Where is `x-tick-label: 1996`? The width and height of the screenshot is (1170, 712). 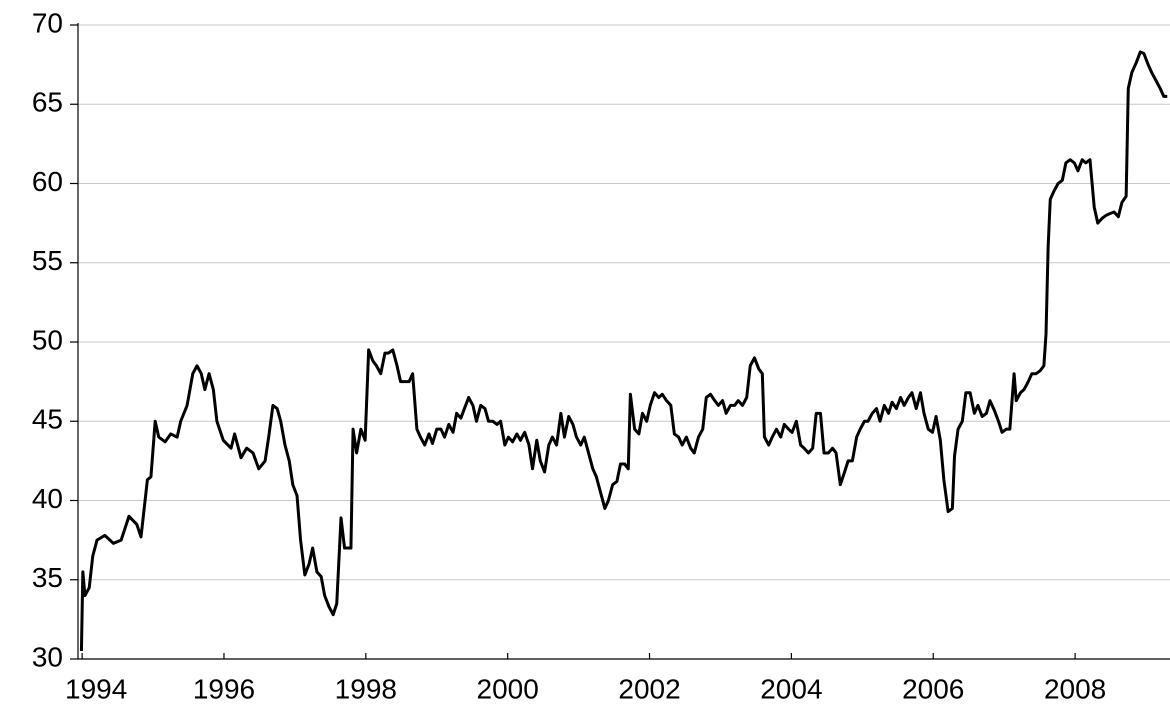
x-tick-label: 1996 is located at coordinates (224, 688).